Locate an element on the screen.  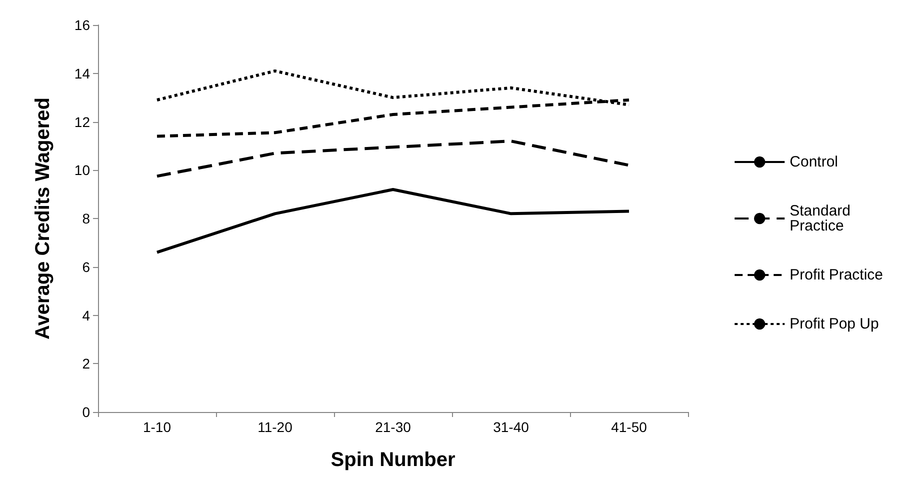
x-tick-label: 41-50 is located at coordinates (629, 427).